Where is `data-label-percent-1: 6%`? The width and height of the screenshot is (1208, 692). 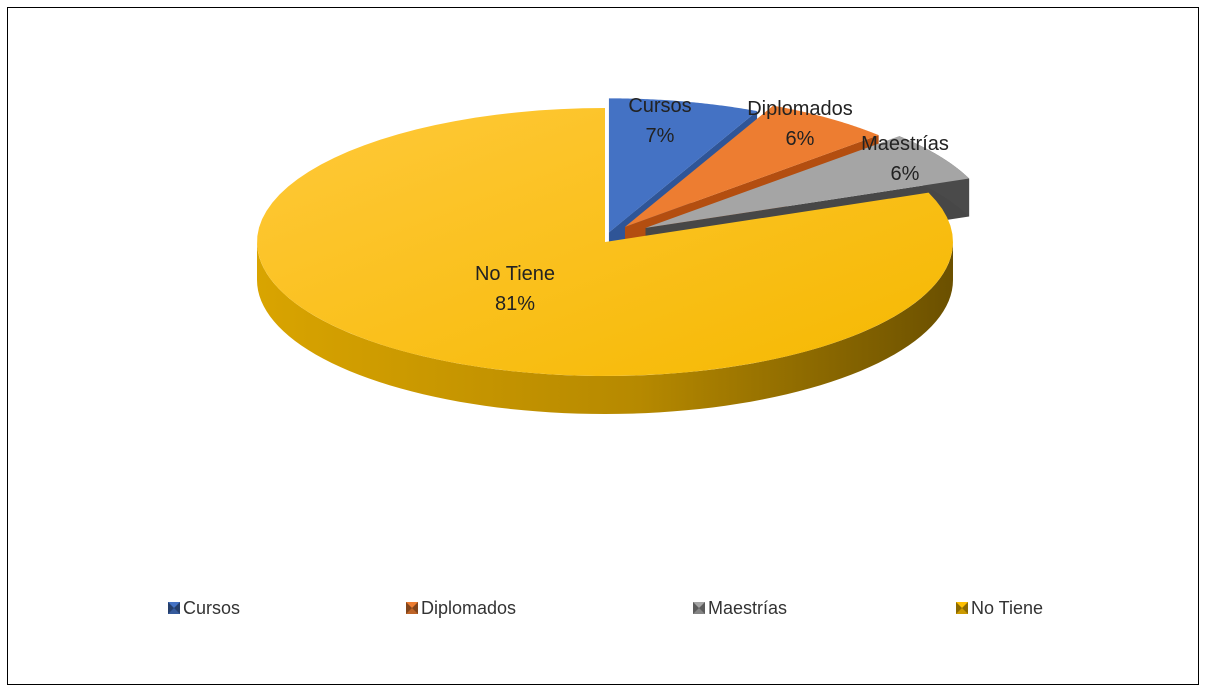
data-label-percent-1: 6% is located at coordinates (800, 139).